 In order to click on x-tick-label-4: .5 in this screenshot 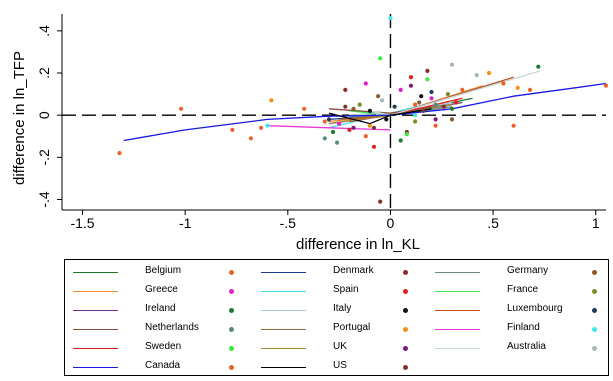, I will do `click(493, 223)`.